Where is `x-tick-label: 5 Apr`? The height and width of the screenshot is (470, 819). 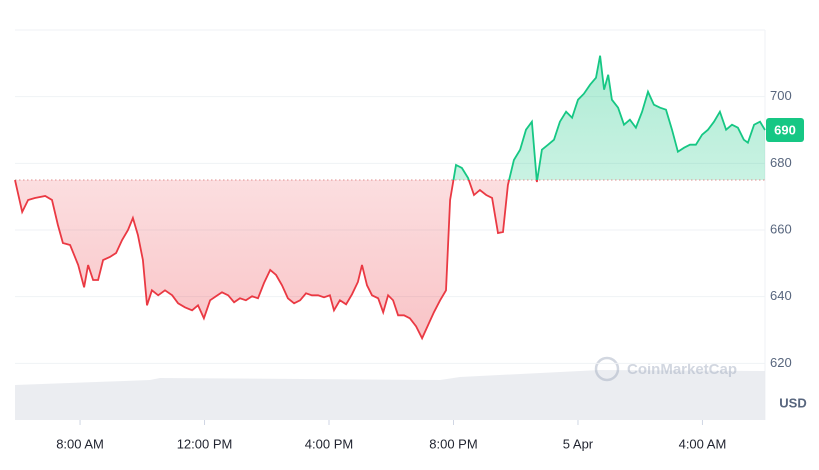 x-tick-label: 5 Apr is located at coordinates (578, 443).